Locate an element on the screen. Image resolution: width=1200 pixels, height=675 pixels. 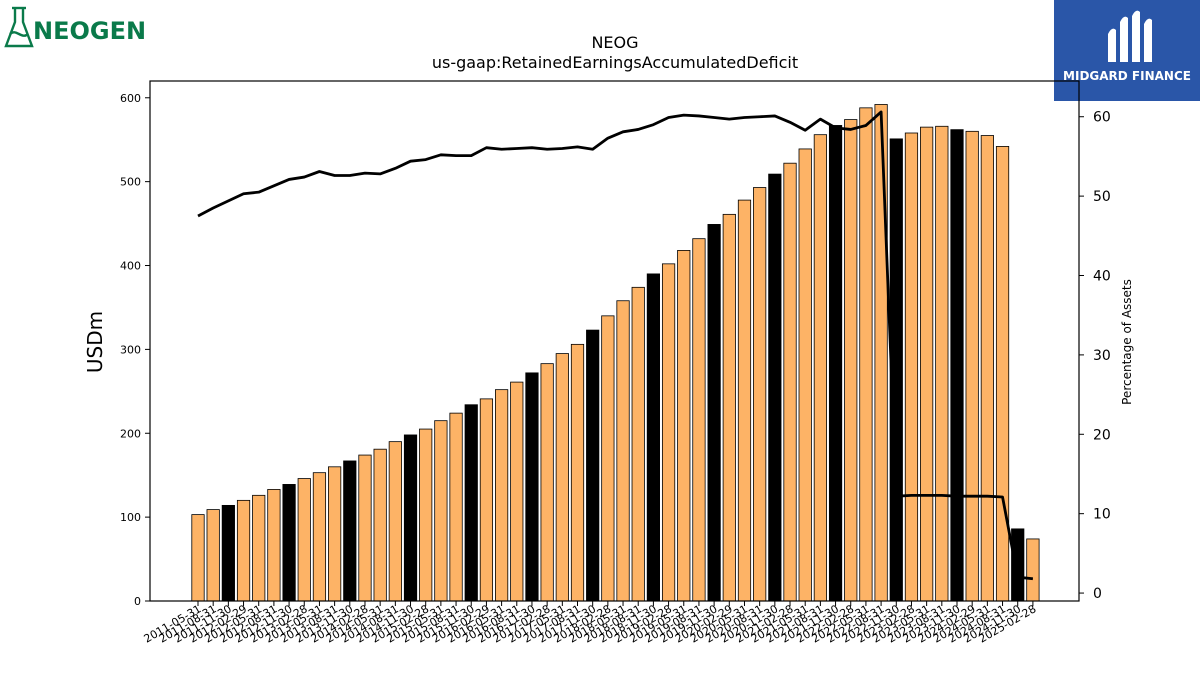
y2-axis-label: Percentage of Assets is located at coordinates (1127, 342).